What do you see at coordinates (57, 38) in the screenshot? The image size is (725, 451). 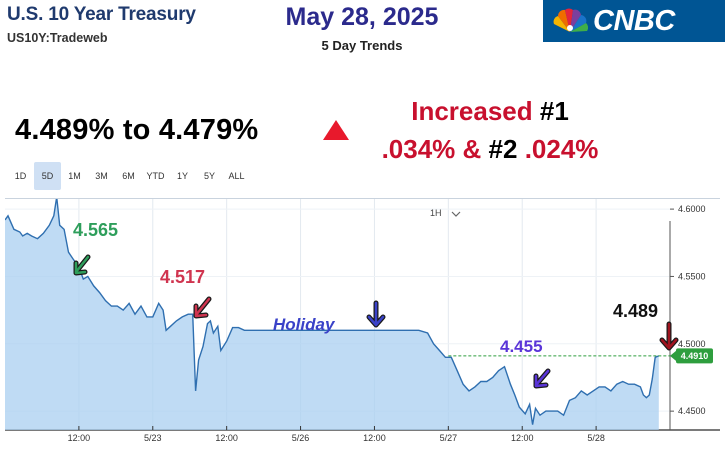 I see `instrument-symbol: US10Y:Tradeweb` at bounding box center [57, 38].